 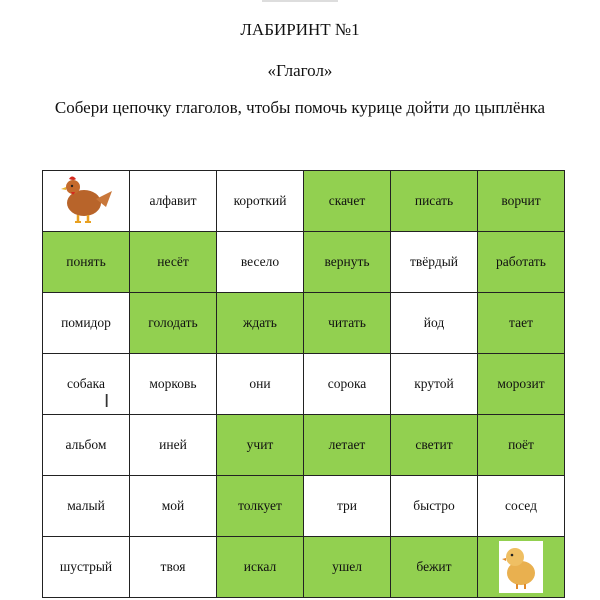 I want to click on cell-word: малый, so click(x=86, y=505).